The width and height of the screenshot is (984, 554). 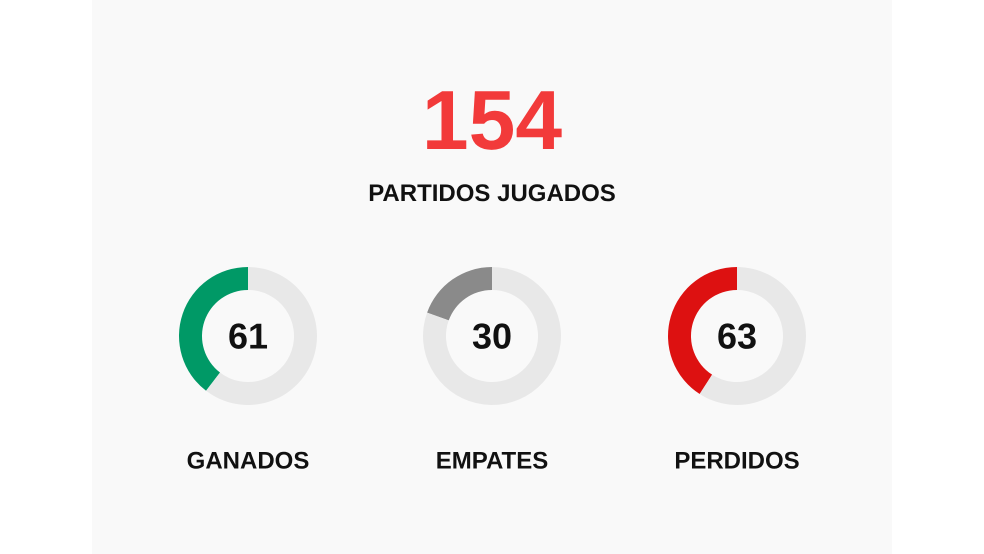 What do you see at coordinates (492, 461) in the screenshot?
I see `text: EMPATES` at bounding box center [492, 461].